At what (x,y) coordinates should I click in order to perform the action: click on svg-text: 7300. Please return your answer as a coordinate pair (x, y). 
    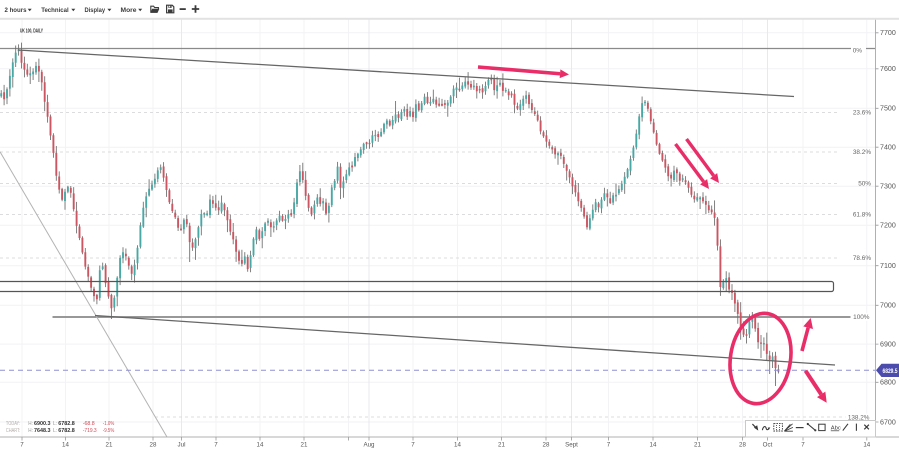
    Looking at the image, I should click on (888, 187).